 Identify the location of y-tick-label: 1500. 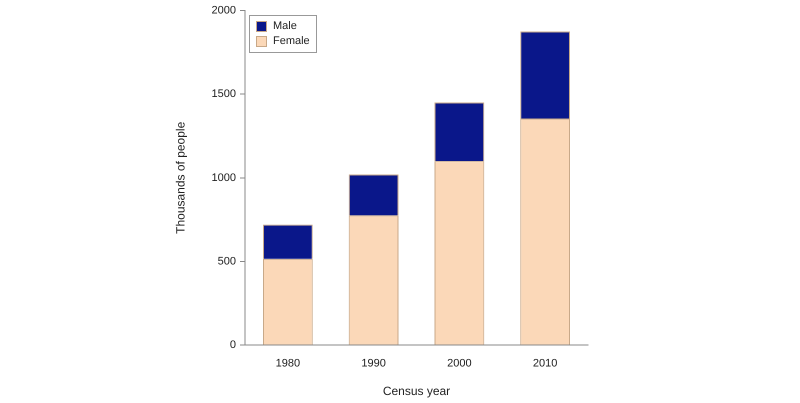
(224, 94).